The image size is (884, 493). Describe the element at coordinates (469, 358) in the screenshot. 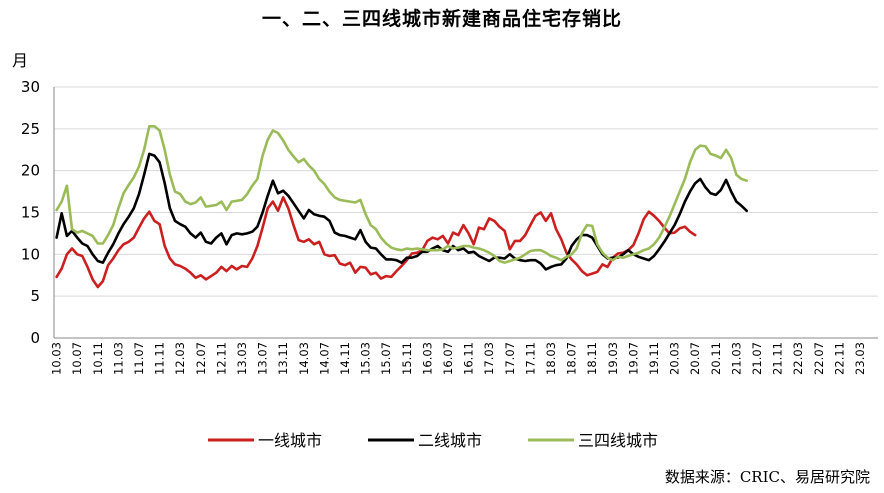

I see `x-tick-label: 16.11` at that location.